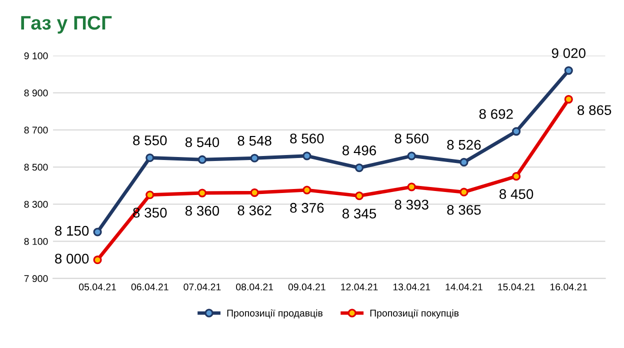  Describe the element at coordinates (36, 241) in the screenshot. I see `y-tick-label: 8 100` at that location.